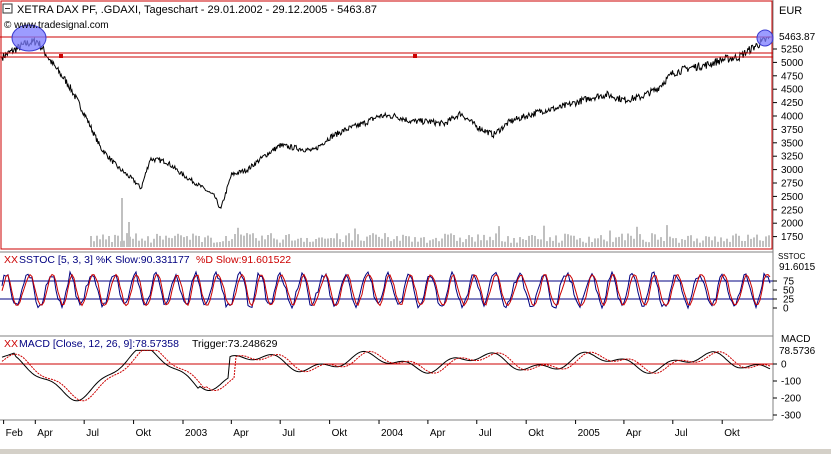  What do you see at coordinates (56, 25) in the screenshot?
I see `source-credit: © www.tradesignal.com` at bounding box center [56, 25].